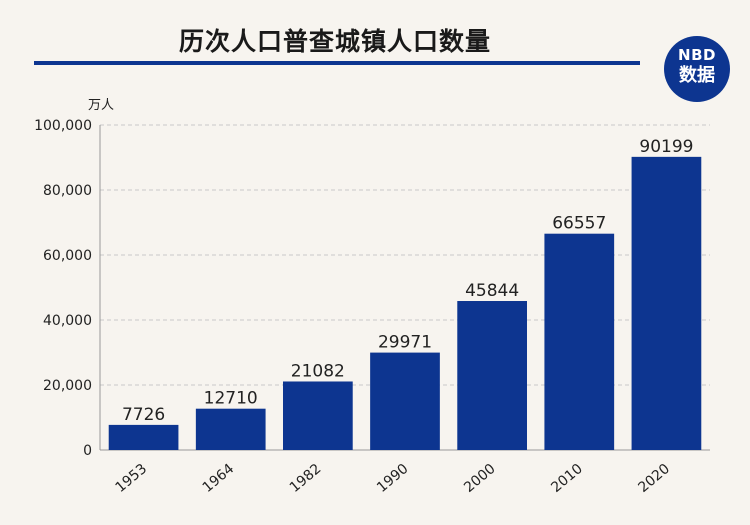 Image resolution: width=750 pixels, height=525 pixels. Describe the element at coordinates (63, 126) in the screenshot. I see `y-tick-label: 100,000` at that location.